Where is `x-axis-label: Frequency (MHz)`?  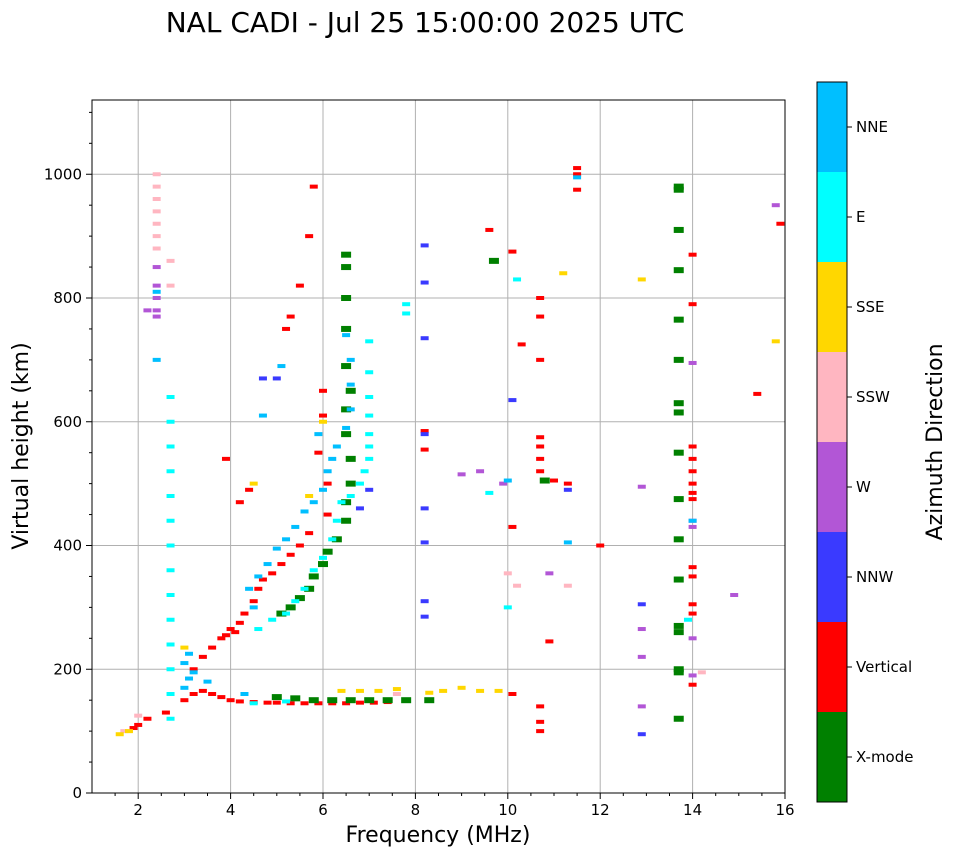 x-axis-label: Frequency (MHz) is located at coordinates (438, 835).